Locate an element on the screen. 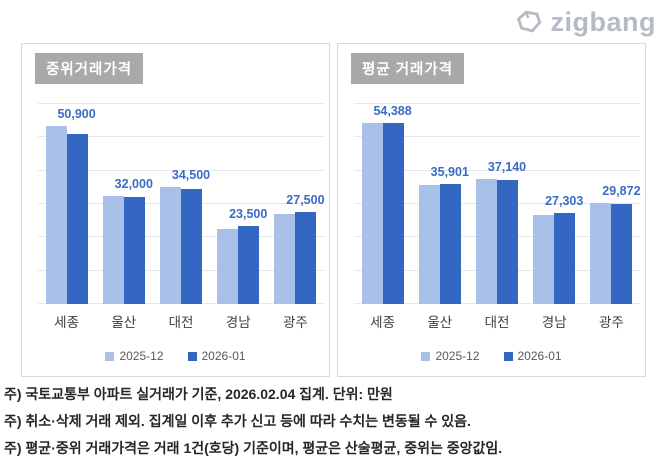 The height and width of the screenshot is (471, 670). value-label: 23,500 is located at coordinates (248, 213).